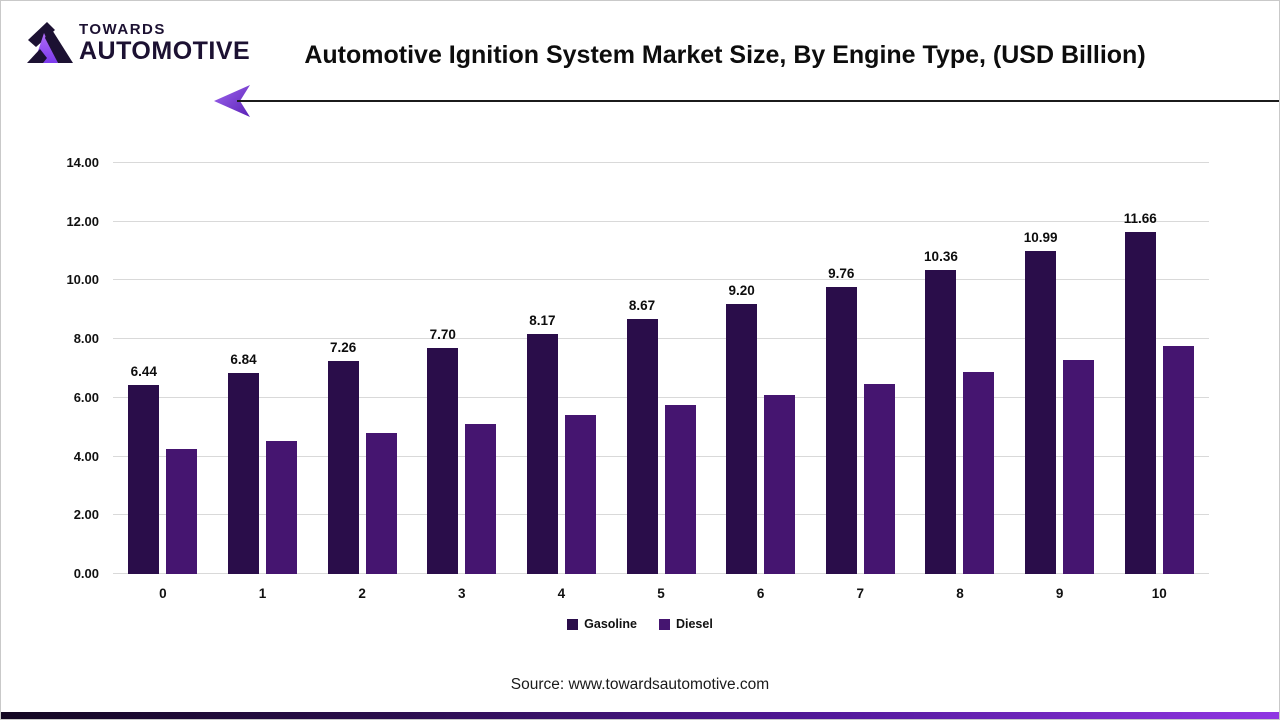  I want to click on brand-name-top: TOWARDS, so click(122, 29).